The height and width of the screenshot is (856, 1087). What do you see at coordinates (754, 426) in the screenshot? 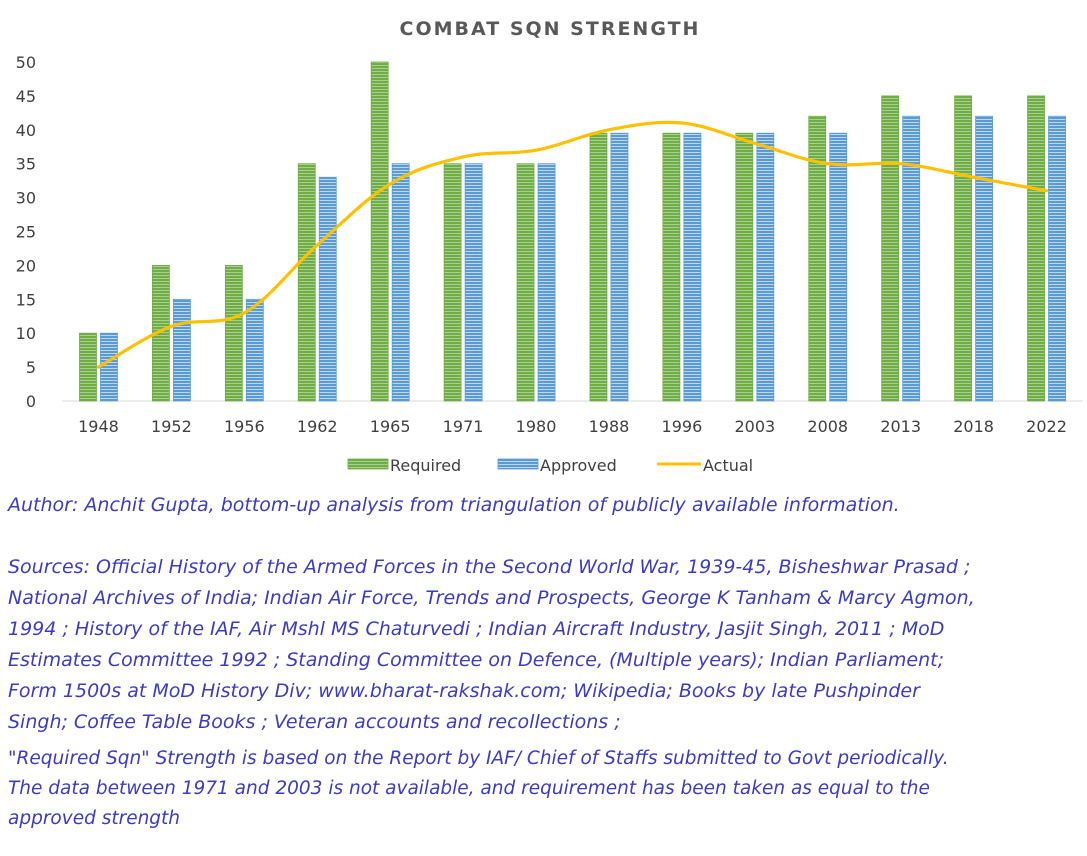
I see `x-tick-label: 2003` at bounding box center [754, 426].